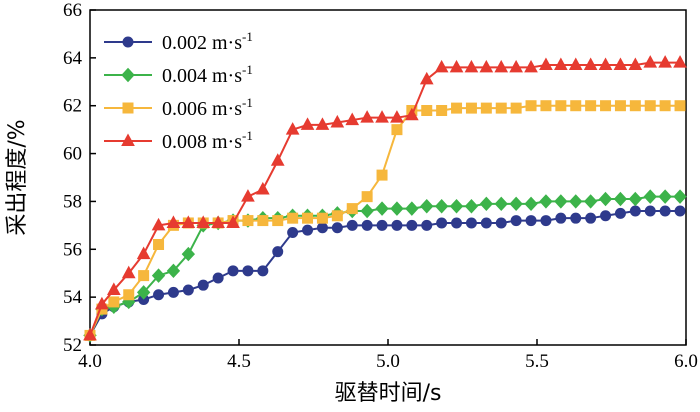 Image resolution: width=700 pixels, height=412 pixels. I want to click on legend-label: 0.002 m·s-1, so click(207, 41).